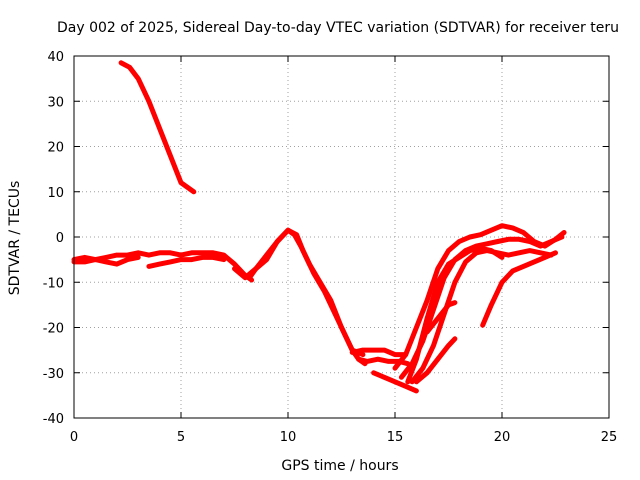 This screenshot has height=480, width=640. Describe the element at coordinates (60, 238) in the screenshot. I see `y-tick-label: 0` at that location.